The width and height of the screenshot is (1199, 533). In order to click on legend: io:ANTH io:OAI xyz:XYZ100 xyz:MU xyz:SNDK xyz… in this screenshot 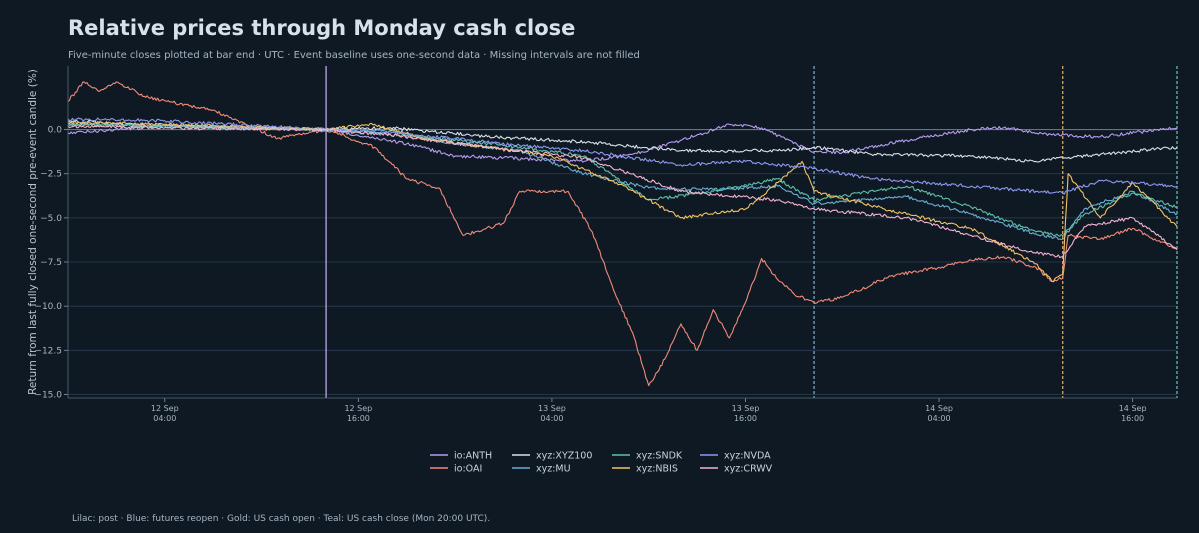, I will do `click(601, 463)`.